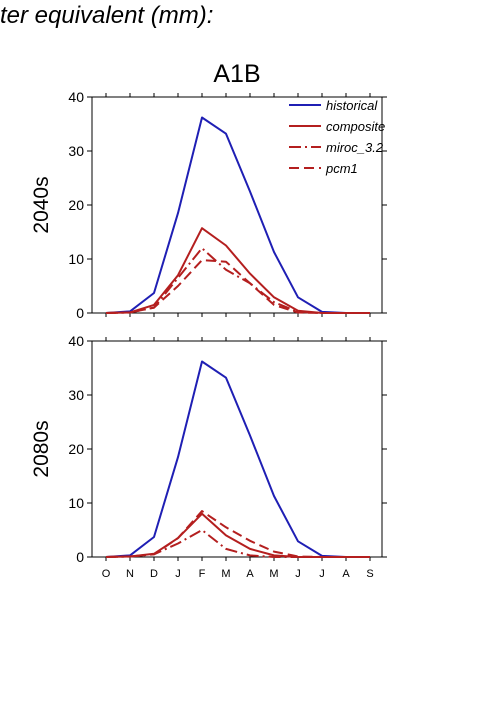 The width and height of the screenshot is (501, 709). What do you see at coordinates (355, 147) in the screenshot?
I see `legend-label: miroc_3.2` at bounding box center [355, 147].